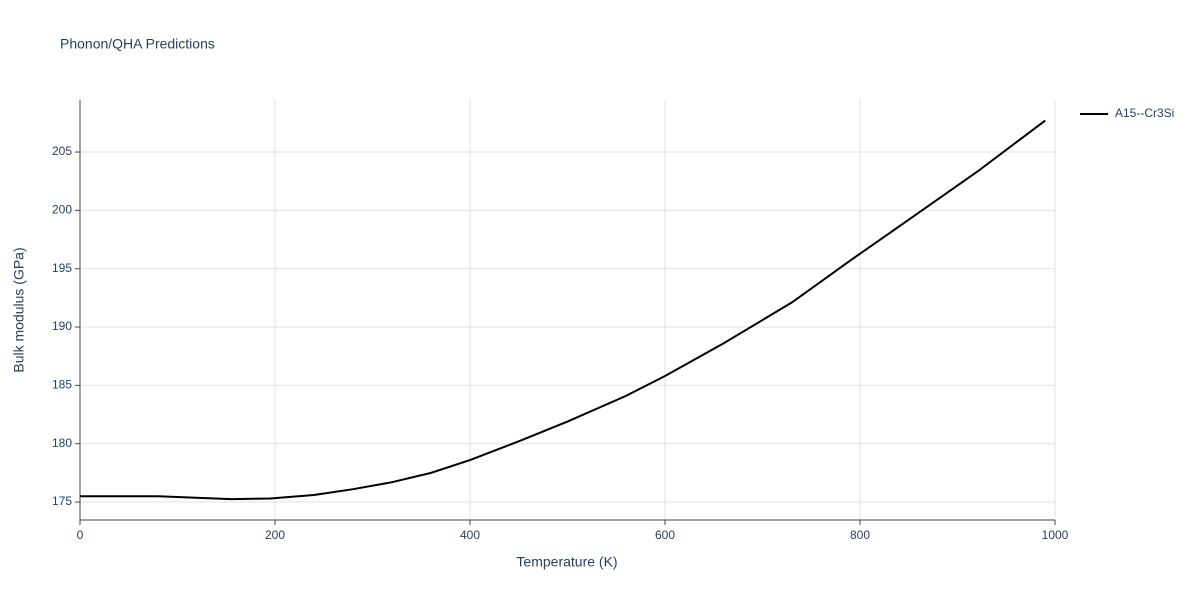  What do you see at coordinates (860, 535) in the screenshot?
I see `x-tick-label: 800` at bounding box center [860, 535].